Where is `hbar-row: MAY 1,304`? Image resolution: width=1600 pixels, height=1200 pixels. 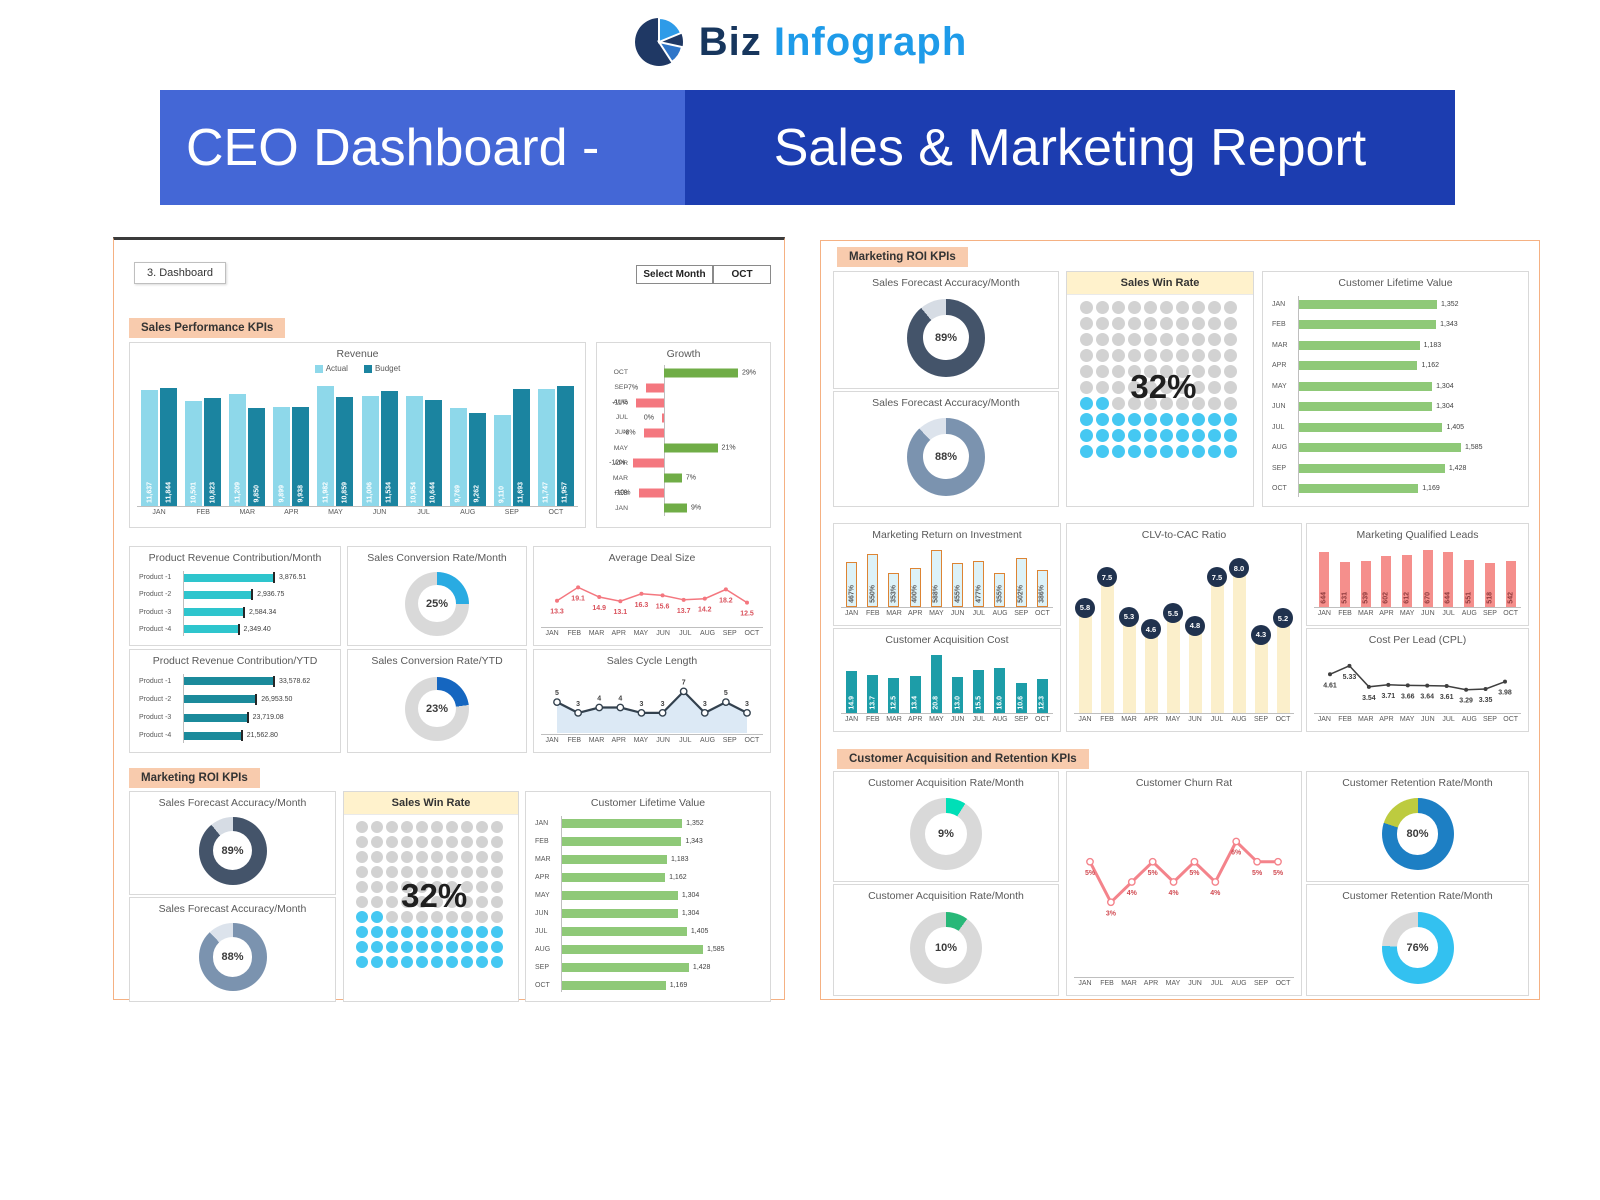
hbar-row: MAY 1,304 is located at coordinates (648, 895).